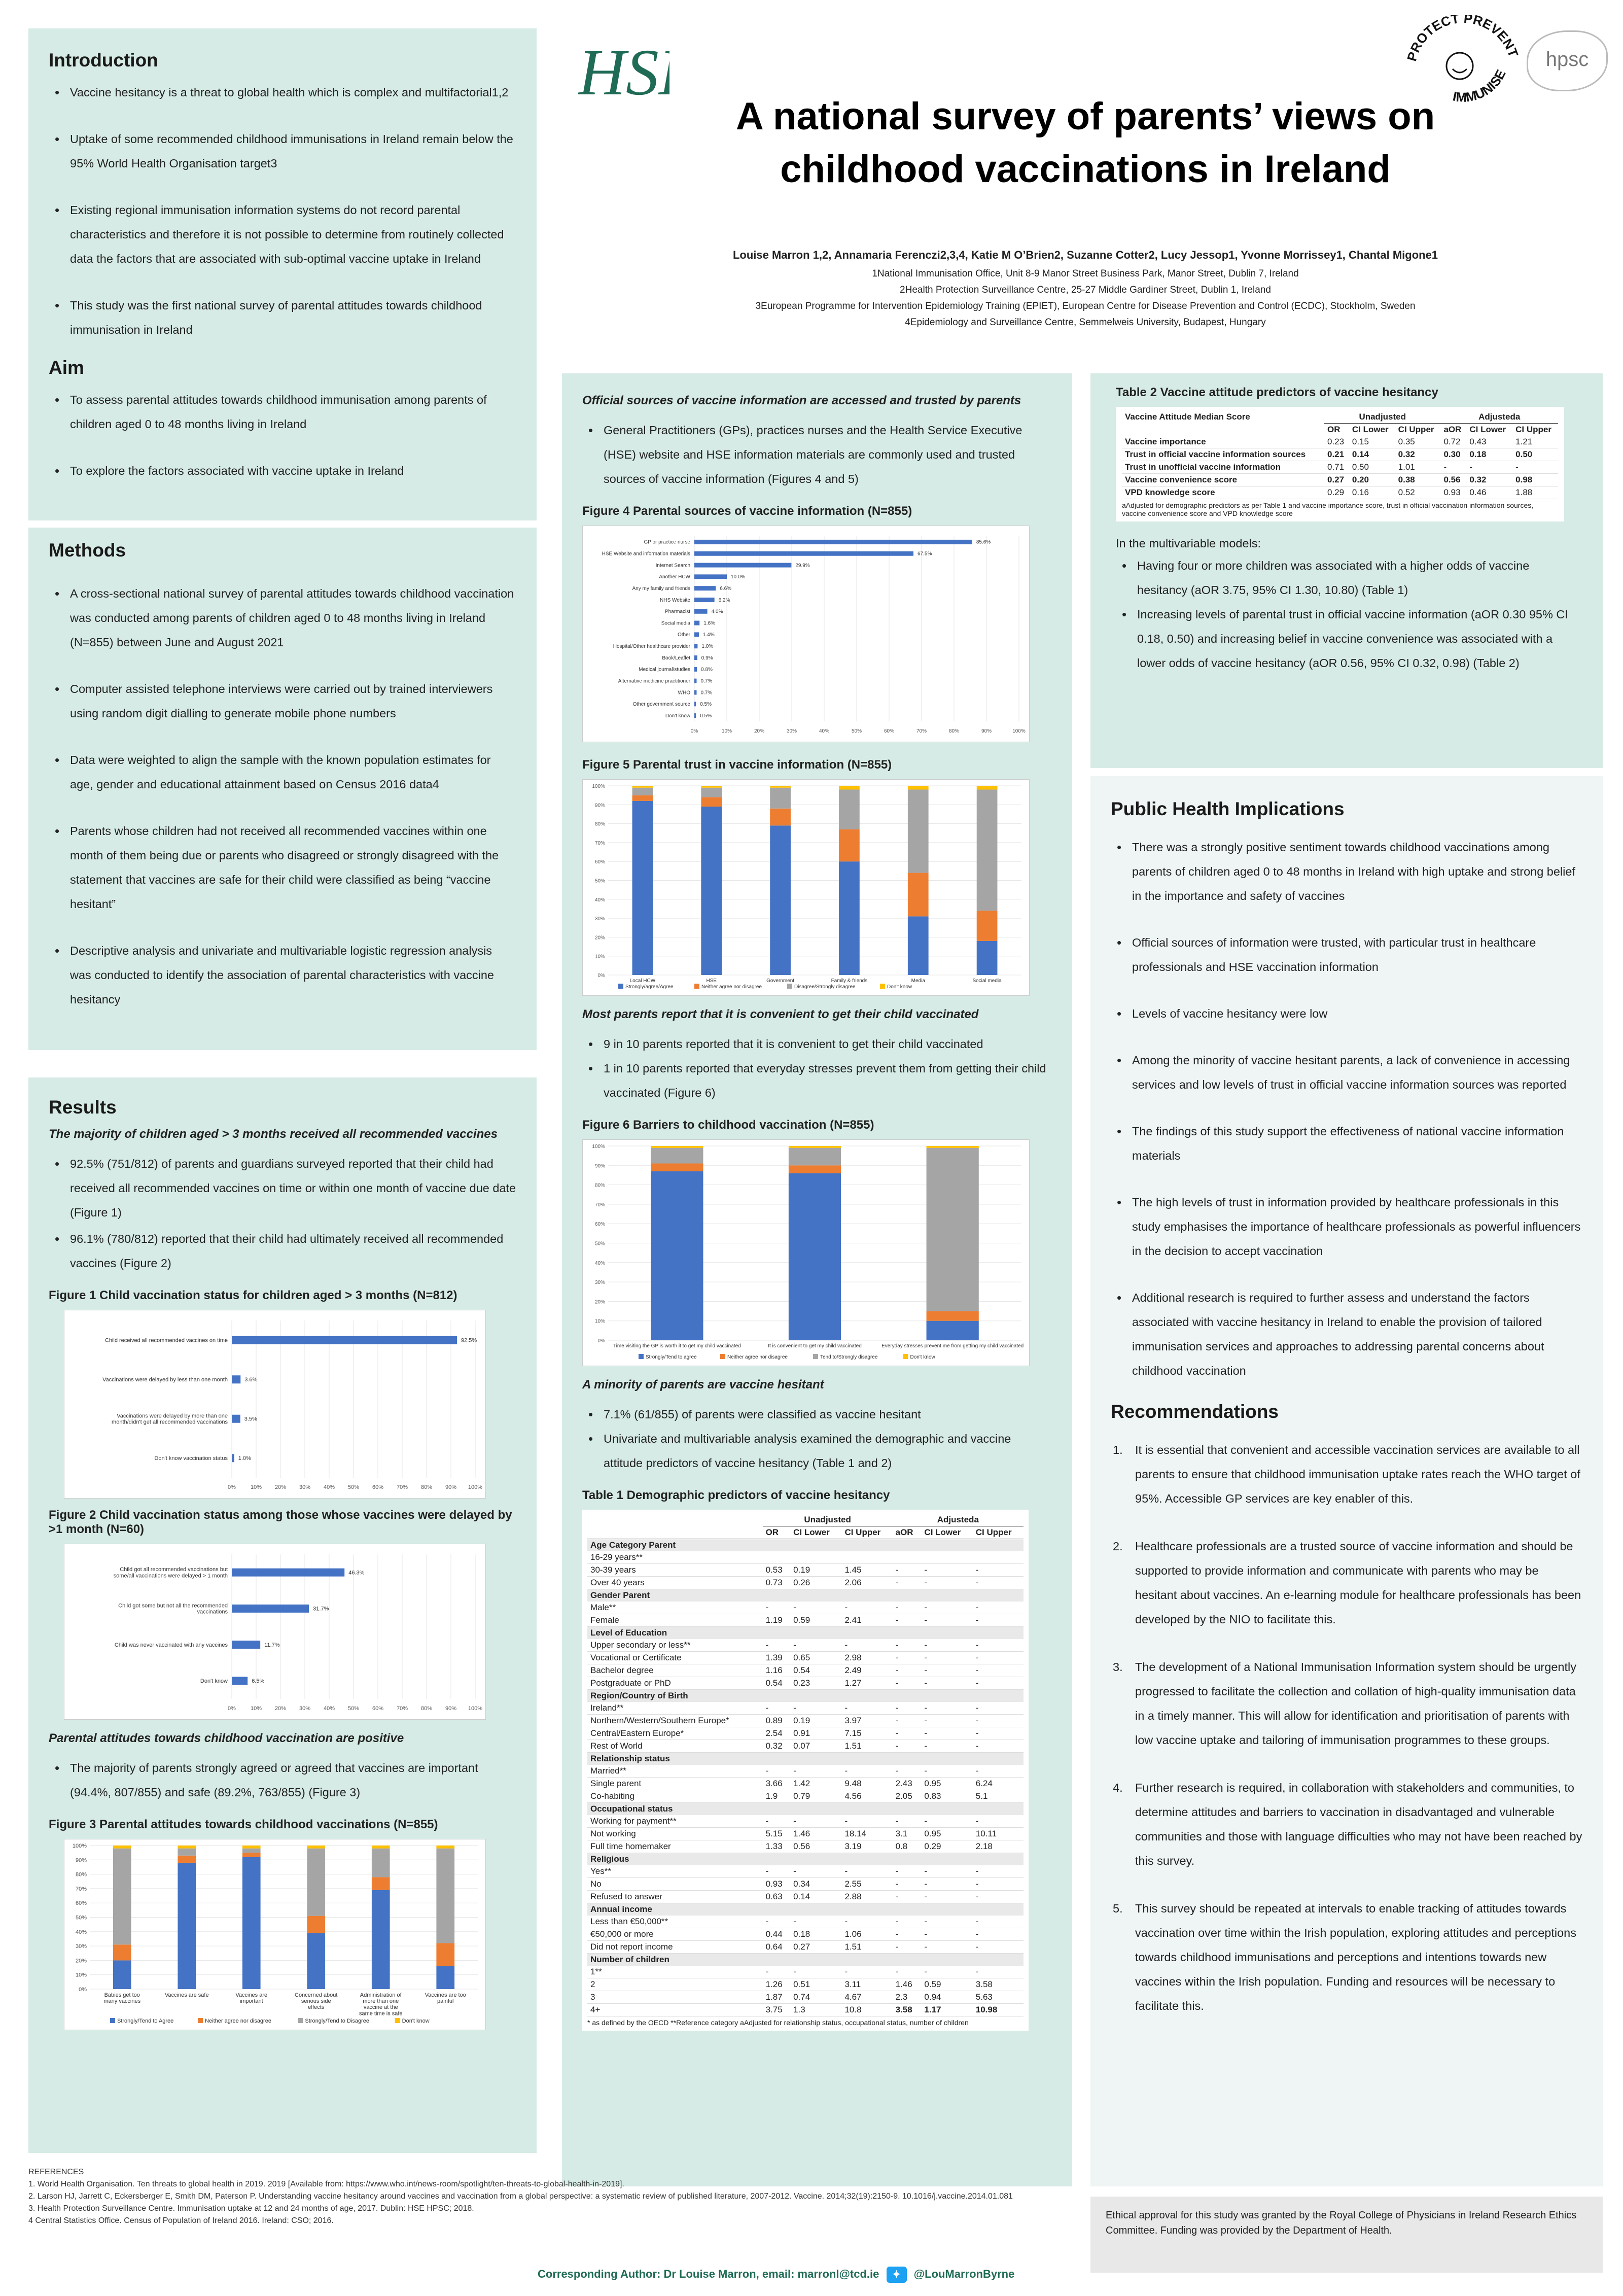 Image resolution: width=1623 pixels, height=2296 pixels. Describe the element at coordinates (675, 1922) in the screenshot. I see `table-1-row-label: Less than €50,000**` at that location.